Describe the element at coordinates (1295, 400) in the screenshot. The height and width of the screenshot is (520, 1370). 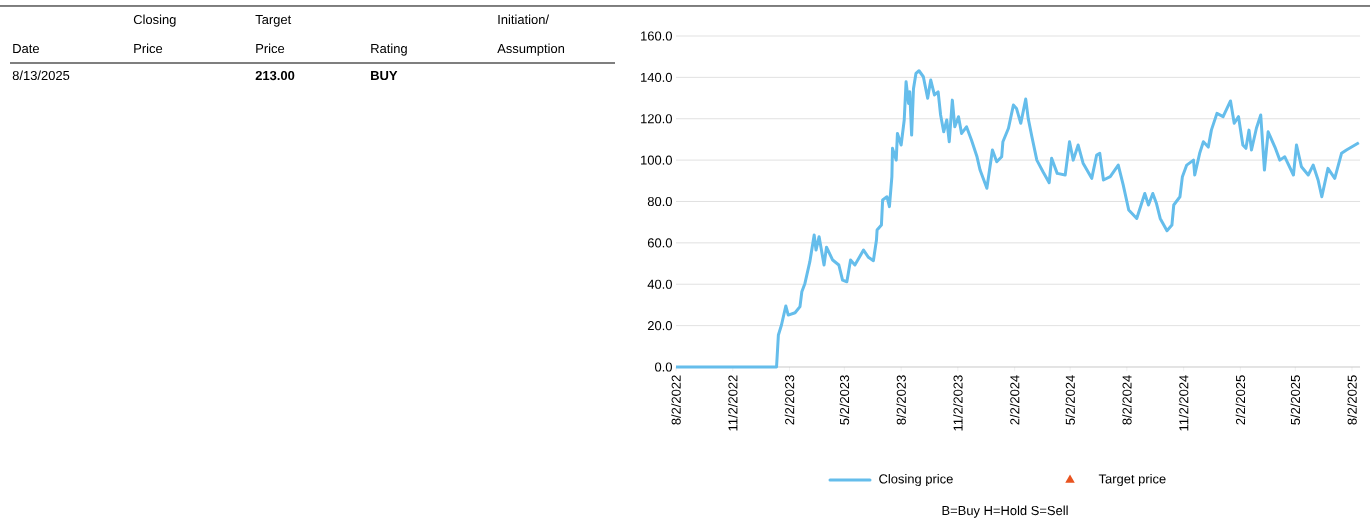
I see `x-tick-label: 5/2/2025` at that location.